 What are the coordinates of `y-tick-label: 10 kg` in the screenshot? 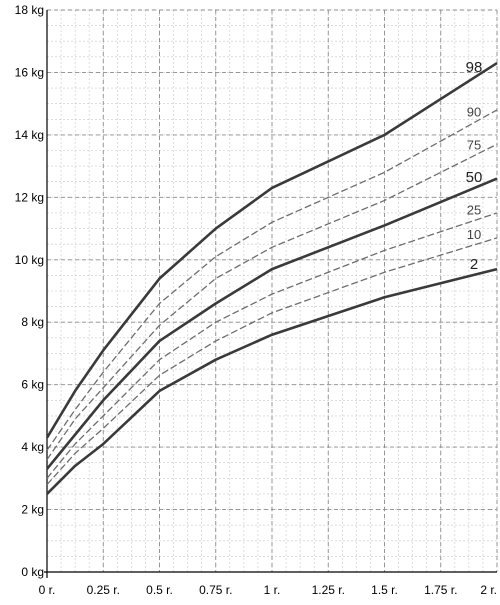 It's located at (29, 260).